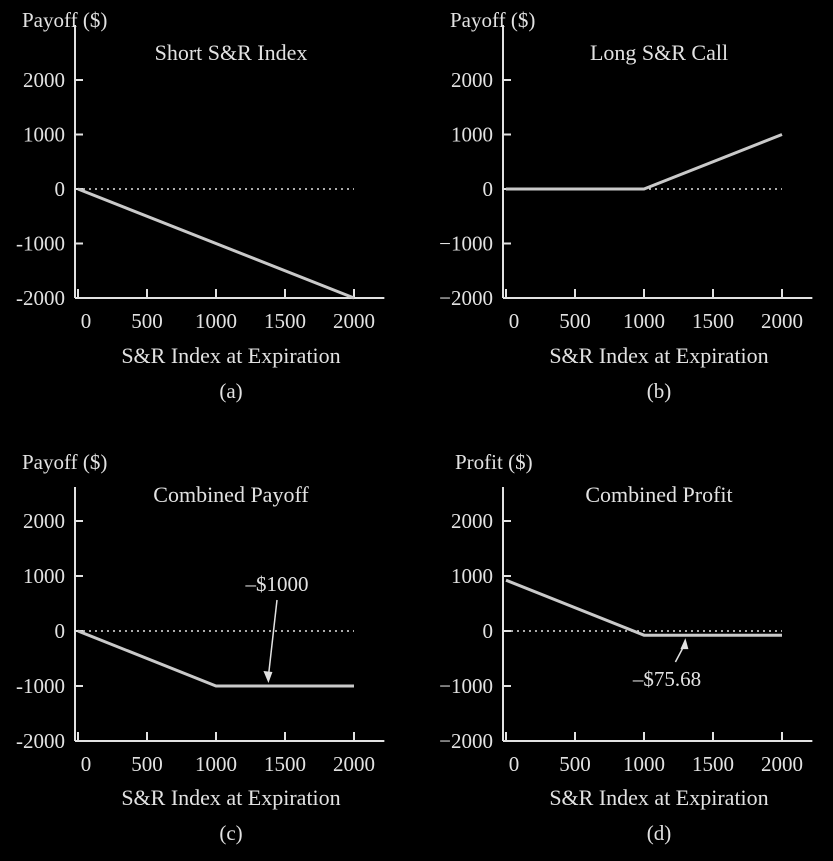 The height and width of the screenshot is (861, 833). What do you see at coordinates (64, 20) in the screenshot?
I see `panel-a-ylabel: Payoff ($)` at bounding box center [64, 20].